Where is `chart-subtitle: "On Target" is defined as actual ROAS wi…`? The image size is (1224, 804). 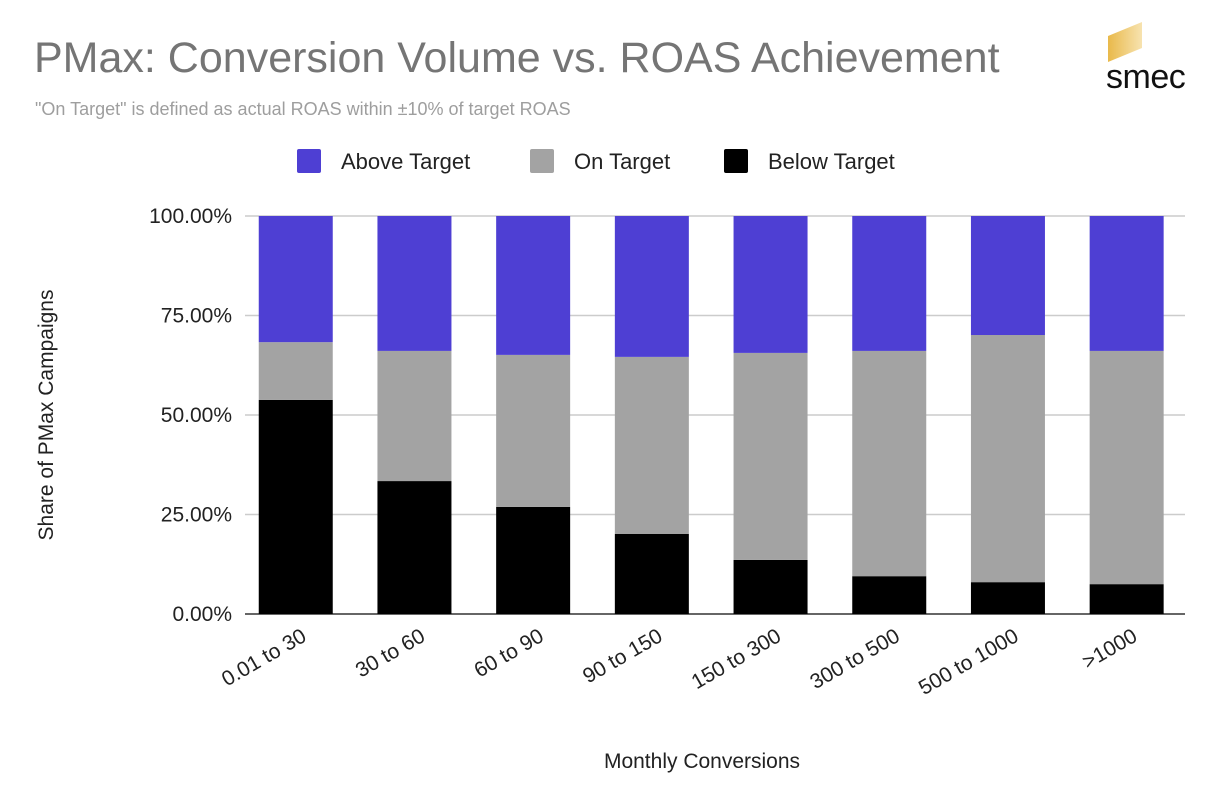
chart-subtitle: "On Target" is defined as actual ROAS wi… is located at coordinates (303, 109).